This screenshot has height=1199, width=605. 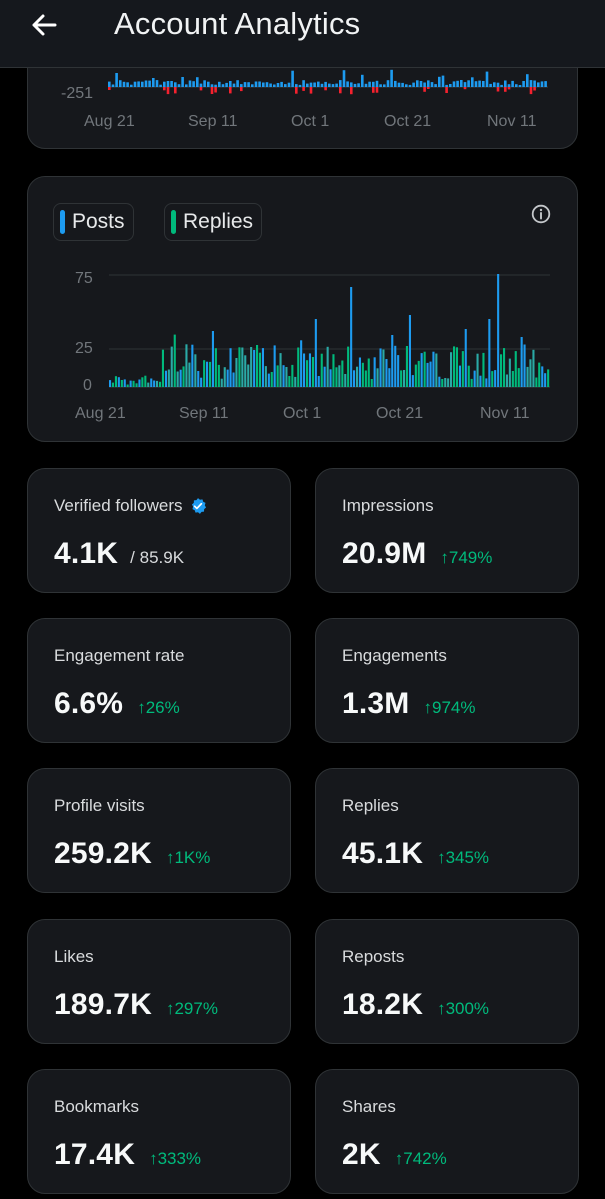 What do you see at coordinates (361, 1154) in the screenshot?
I see `stat-value: 2K` at bounding box center [361, 1154].